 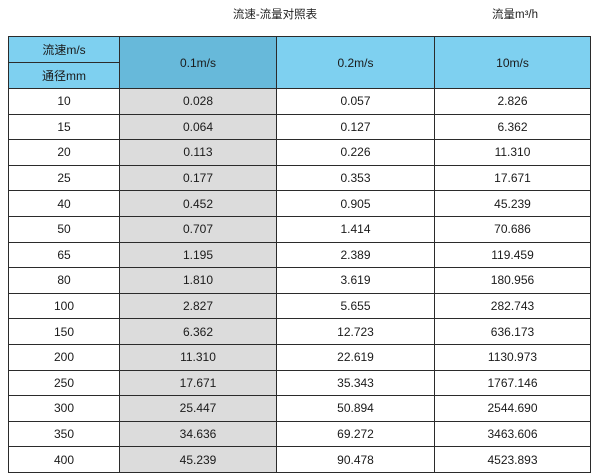 What do you see at coordinates (512, 62) in the screenshot?
I see `column-header-3: 10m/s` at bounding box center [512, 62].